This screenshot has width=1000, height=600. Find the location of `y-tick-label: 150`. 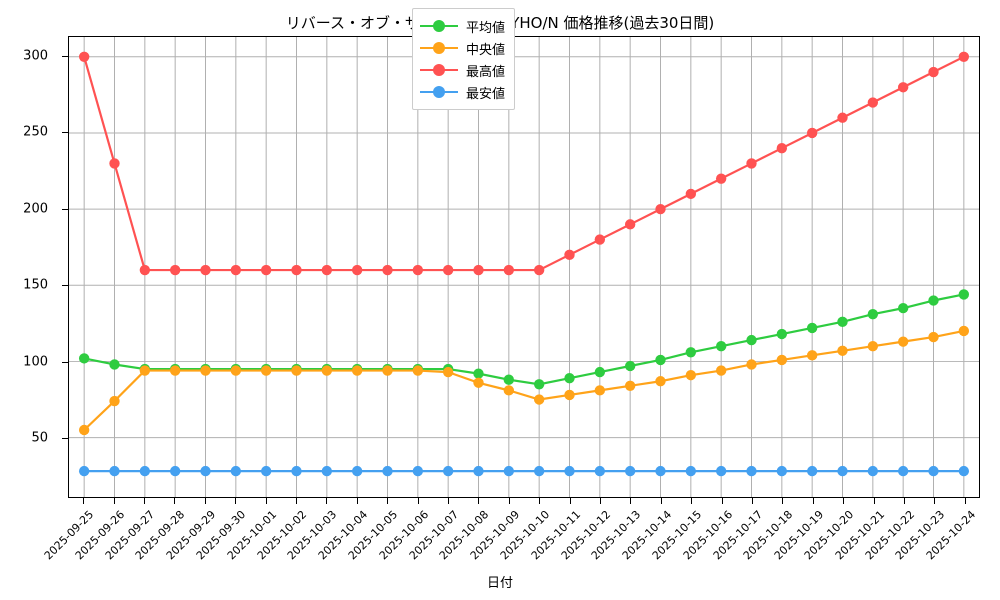

y-tick-label: 150 is located at coordinates (35, 285).